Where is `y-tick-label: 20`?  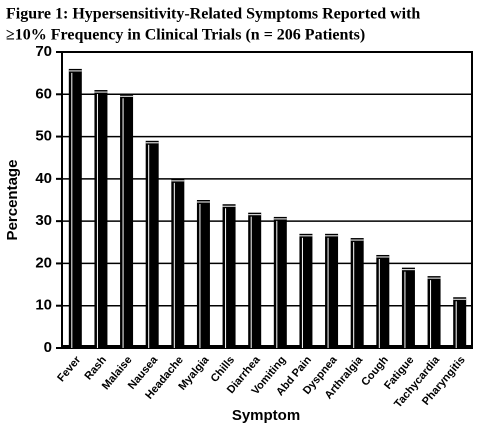 y-tick-label: 20 is located at coordinates (43, 262).